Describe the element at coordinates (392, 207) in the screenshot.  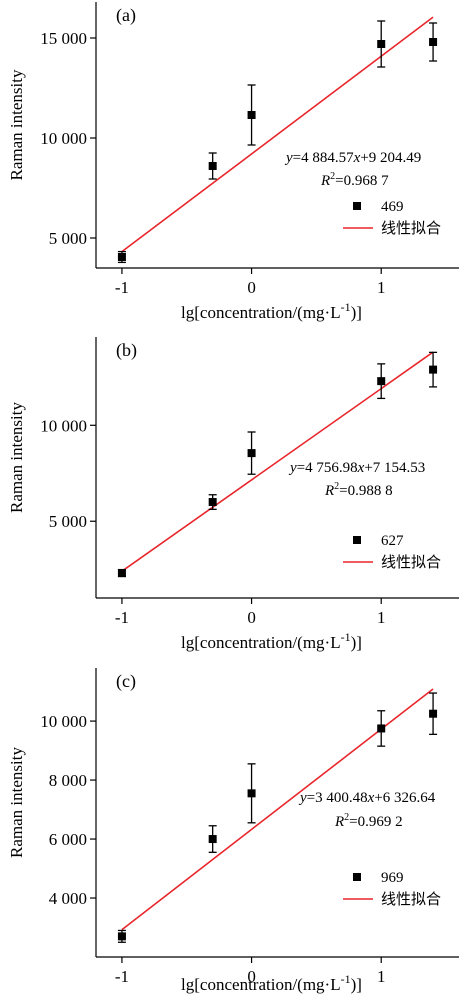
I see `legend-series-label: 469` at that location.